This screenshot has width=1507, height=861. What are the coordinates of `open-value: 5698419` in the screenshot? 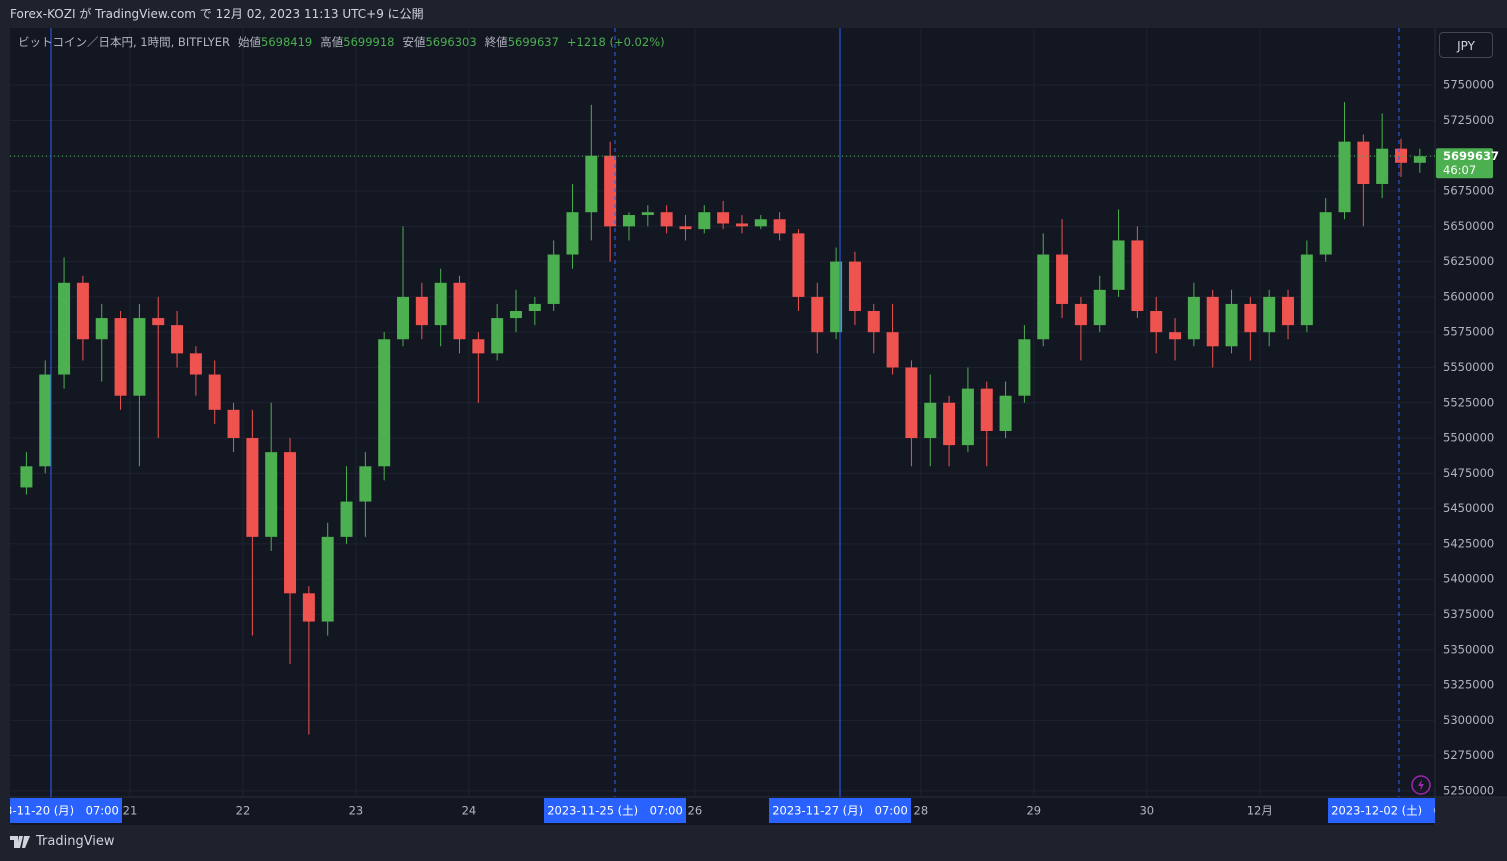 It's located at (287, 42).